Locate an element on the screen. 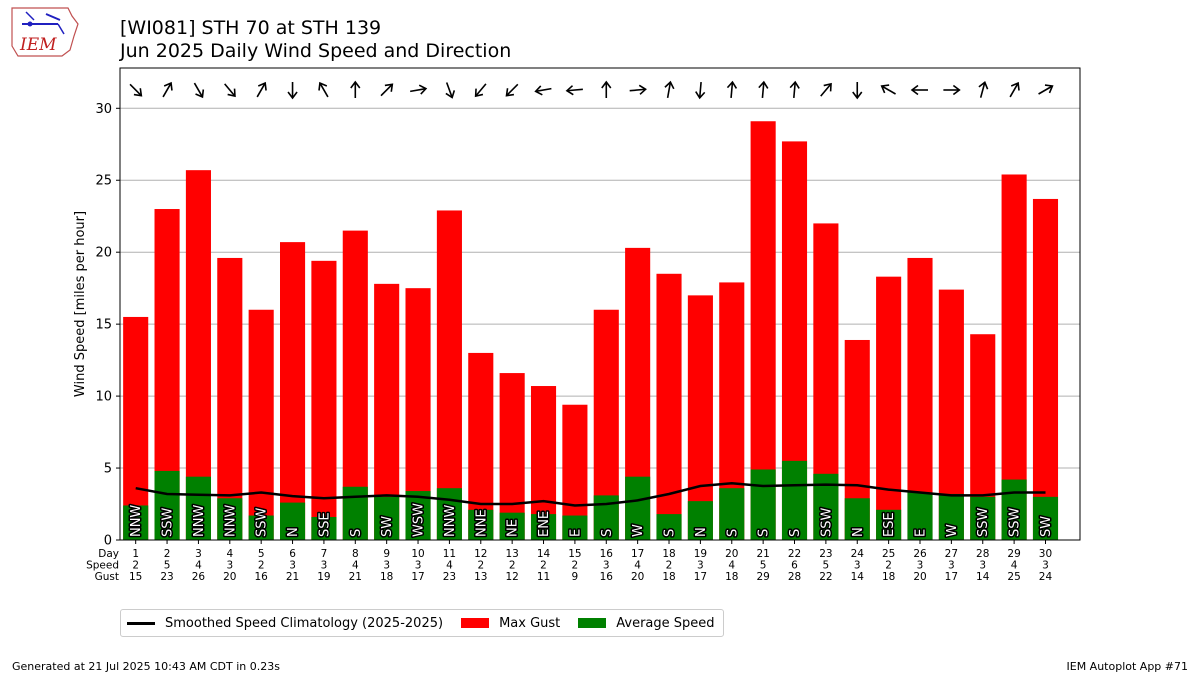 This screenshot has height=675, width=1200. day-tick-label: 20 is located at coordinates (731, 554).